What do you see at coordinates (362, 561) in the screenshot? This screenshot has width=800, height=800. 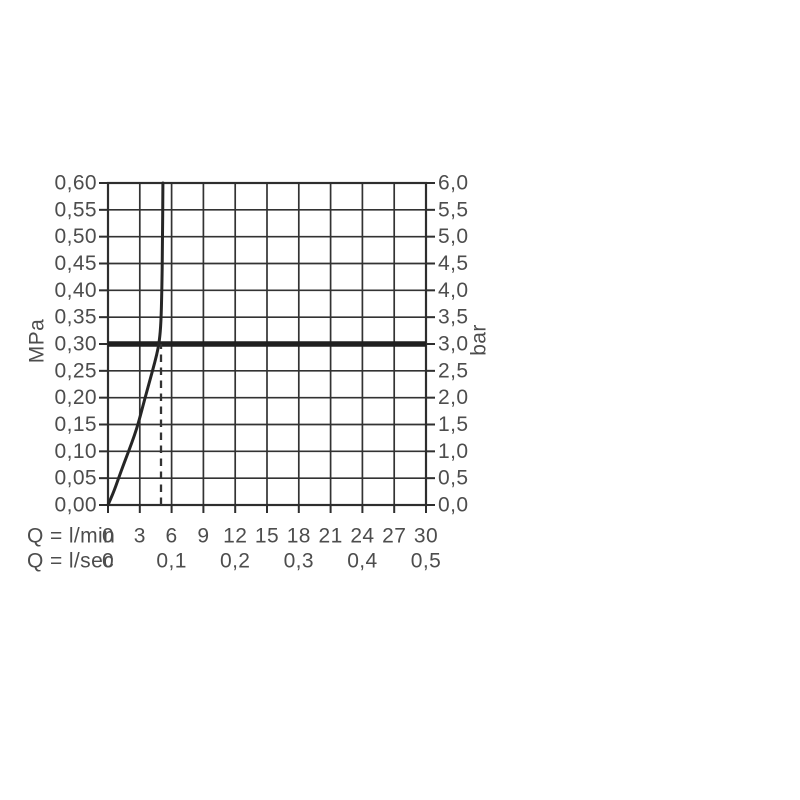 I see `x-axis-lsec-tick-label: 0,4` at bounding box center [362, 561].